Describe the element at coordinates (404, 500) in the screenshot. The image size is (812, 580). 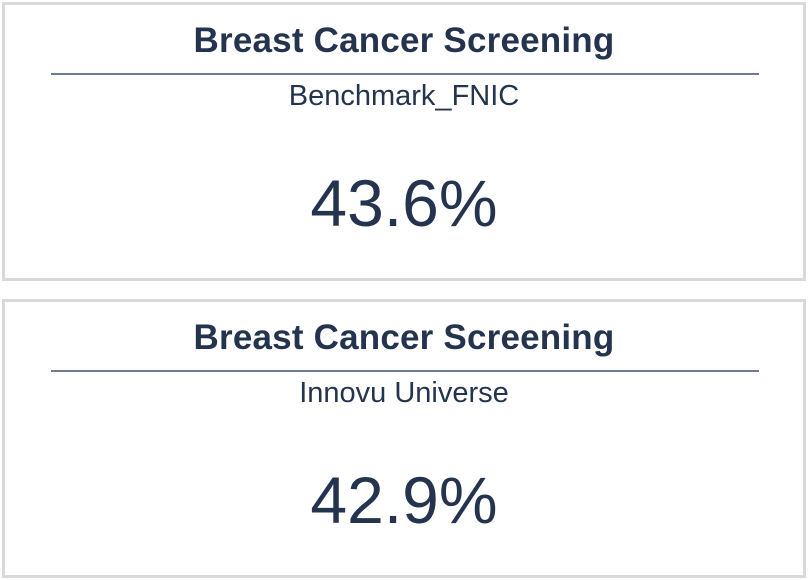
I see `metric-value: 42.9%` at that location.